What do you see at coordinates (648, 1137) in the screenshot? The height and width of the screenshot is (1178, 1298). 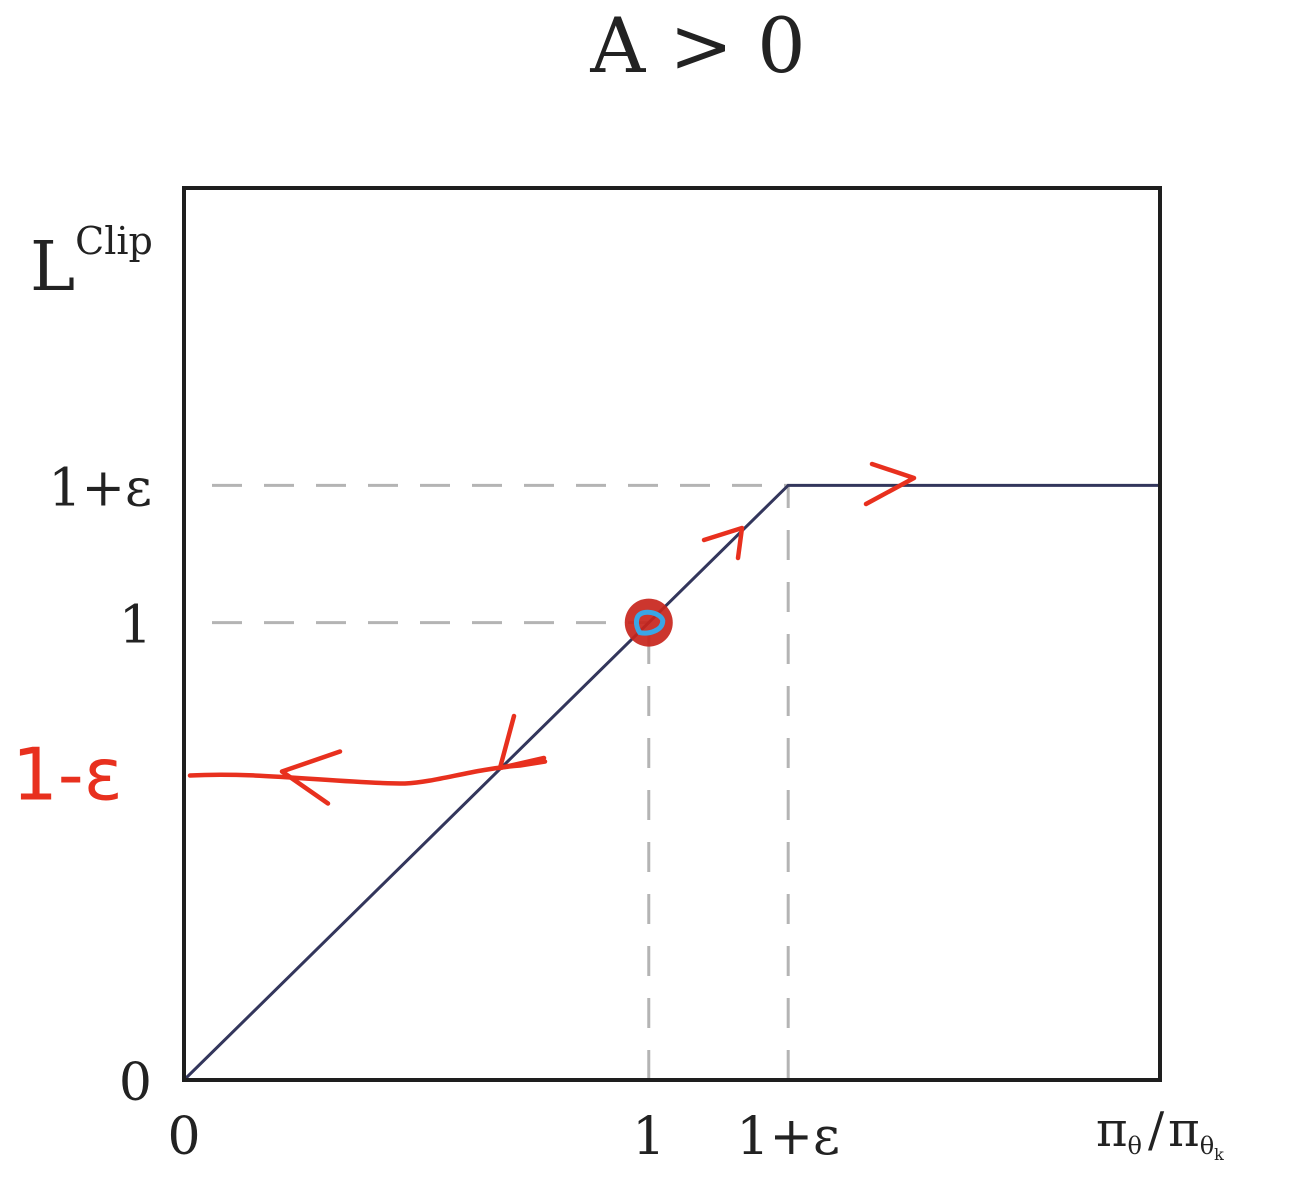 I see `x-tick-label-1: 1` at bounding box center [648, 1137].